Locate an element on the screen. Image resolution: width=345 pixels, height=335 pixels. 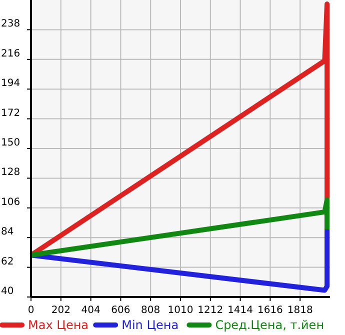
y-tick-label: 128 is located at coordinates (10, 172).